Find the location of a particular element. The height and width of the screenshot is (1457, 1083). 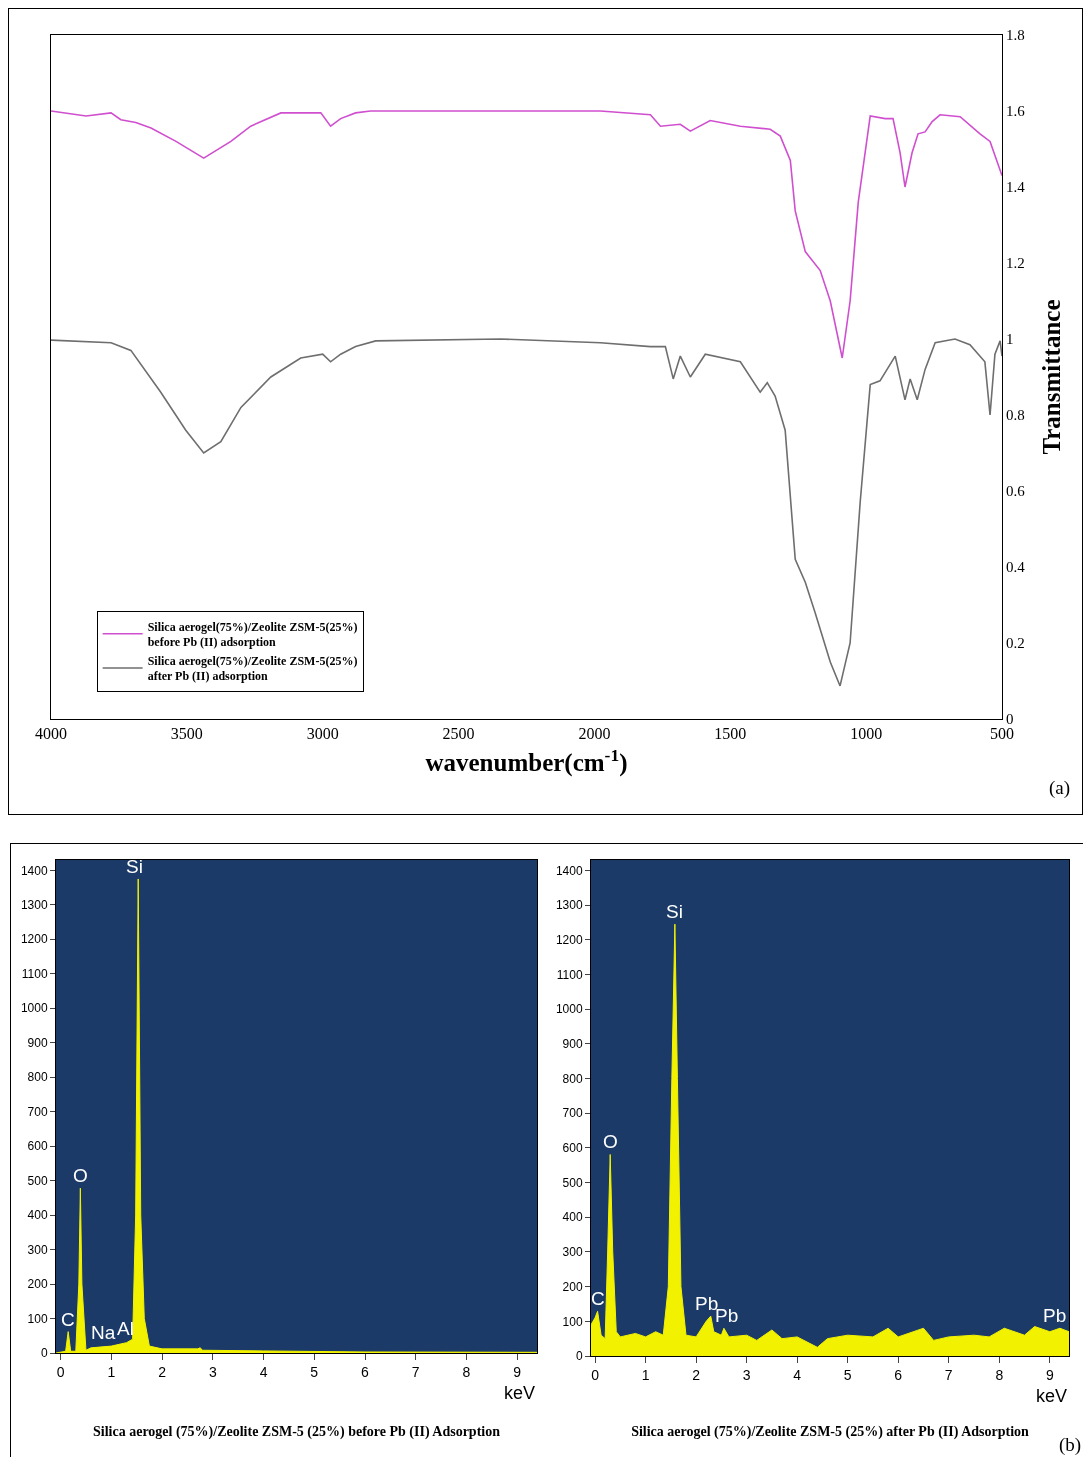

legend-label: Silica aerogel(75%)/Zeolite ZSM-5(25%) after Pb (II) adsorption is located at coordinates (252, 668).